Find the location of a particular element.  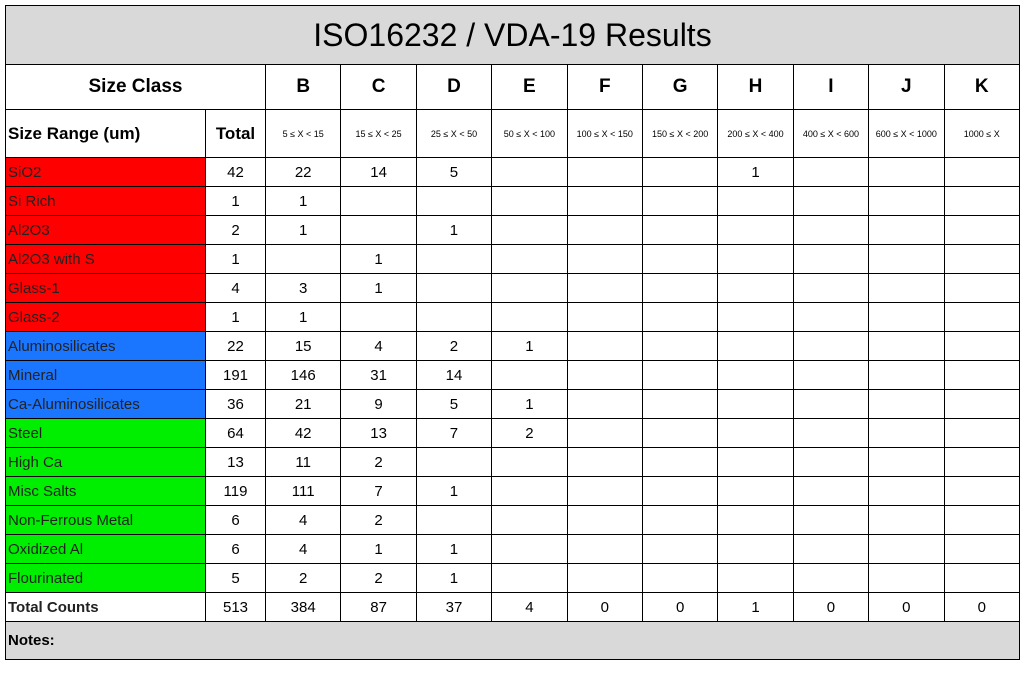

total-header: Total is located at coordinates (235, 133).